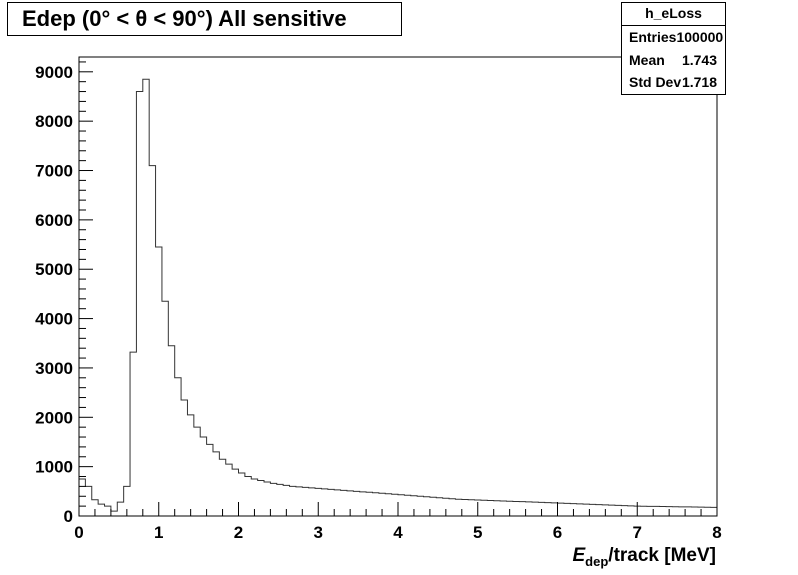 This screenshot has height=575, width=798. Describe the element at coordinates (318, 532) in the screenshot. I see `x-tick-label: 3` at that location.